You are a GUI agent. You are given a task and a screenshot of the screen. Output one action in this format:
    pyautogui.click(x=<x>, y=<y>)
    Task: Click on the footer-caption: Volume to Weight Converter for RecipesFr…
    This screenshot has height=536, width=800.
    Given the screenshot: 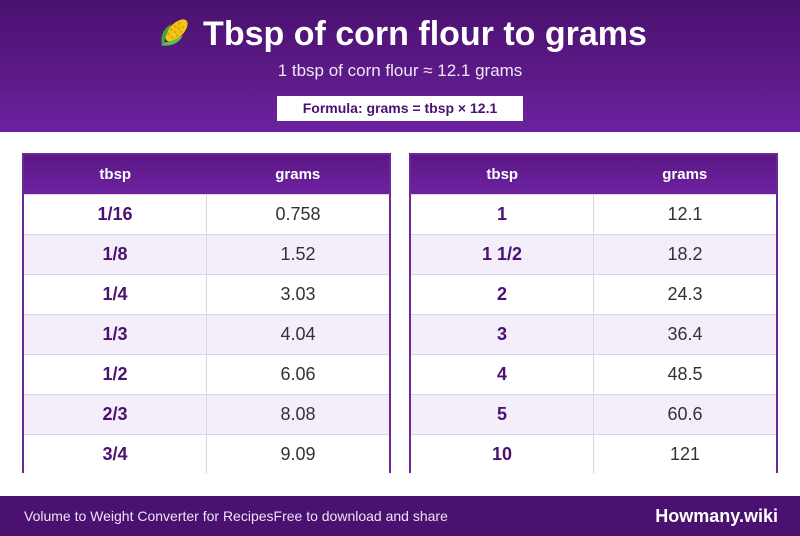 What is the action you would take?
    pyautogui.click(x=236, y=516)
    